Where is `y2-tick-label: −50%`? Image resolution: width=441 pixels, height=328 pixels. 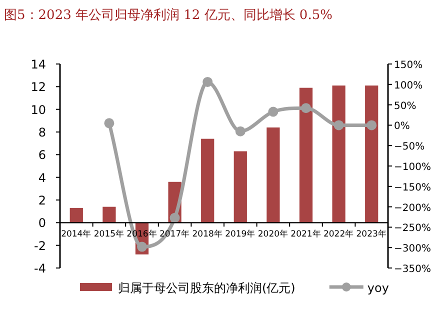
y2-tick-label: −50% is located at coordinates (409, 147).